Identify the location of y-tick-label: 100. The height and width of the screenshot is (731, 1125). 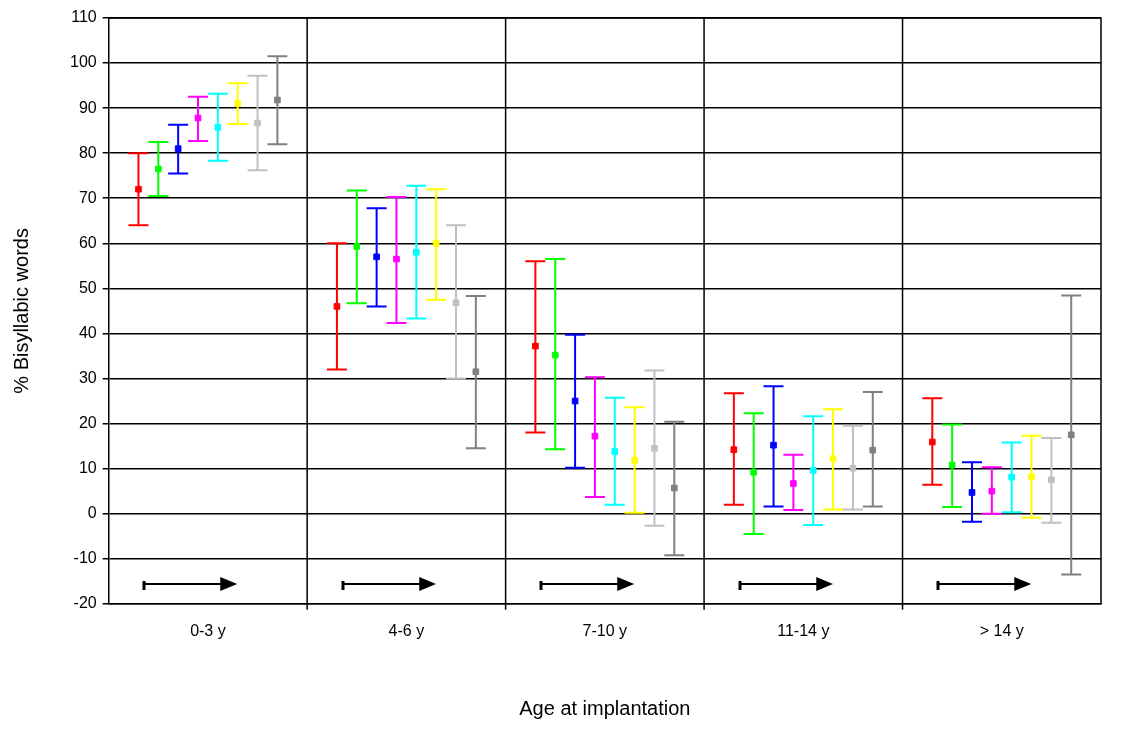
(83, 62).